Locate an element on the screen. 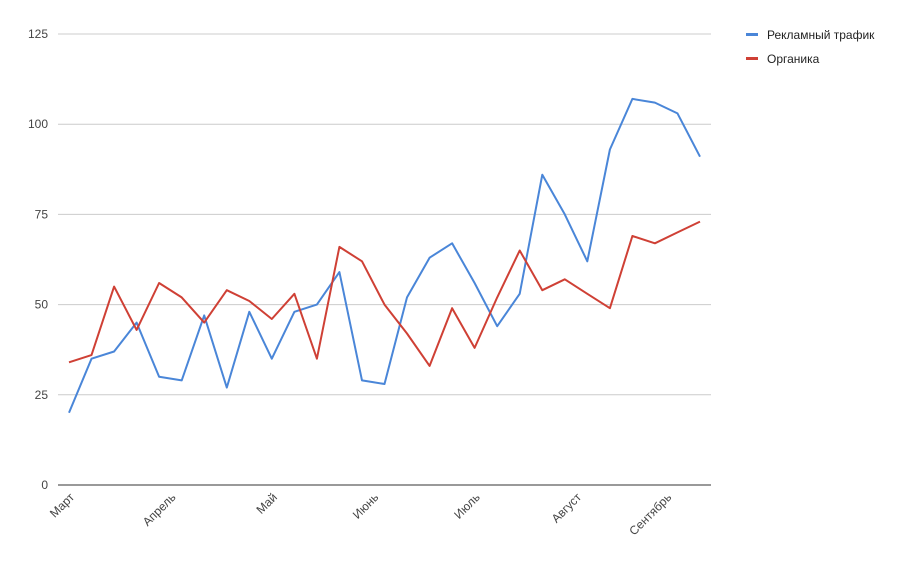  y-tick-label: 25 is located at coordinates (42, 395).